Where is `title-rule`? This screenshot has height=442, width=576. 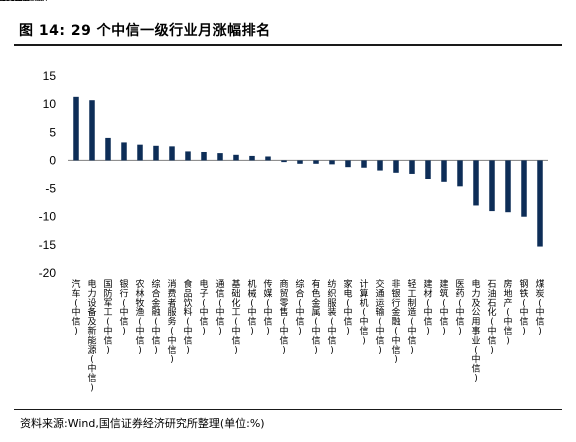
title-rule is located at coordinates (288, 45).